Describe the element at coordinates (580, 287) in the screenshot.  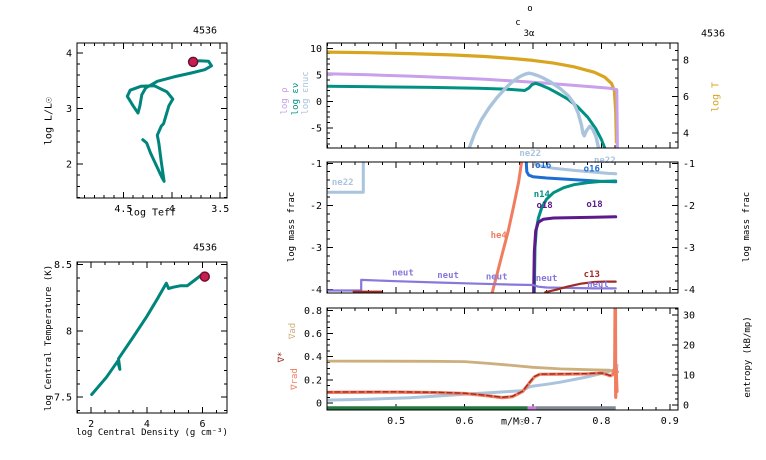
I see `series-c13-envelope` at that location.